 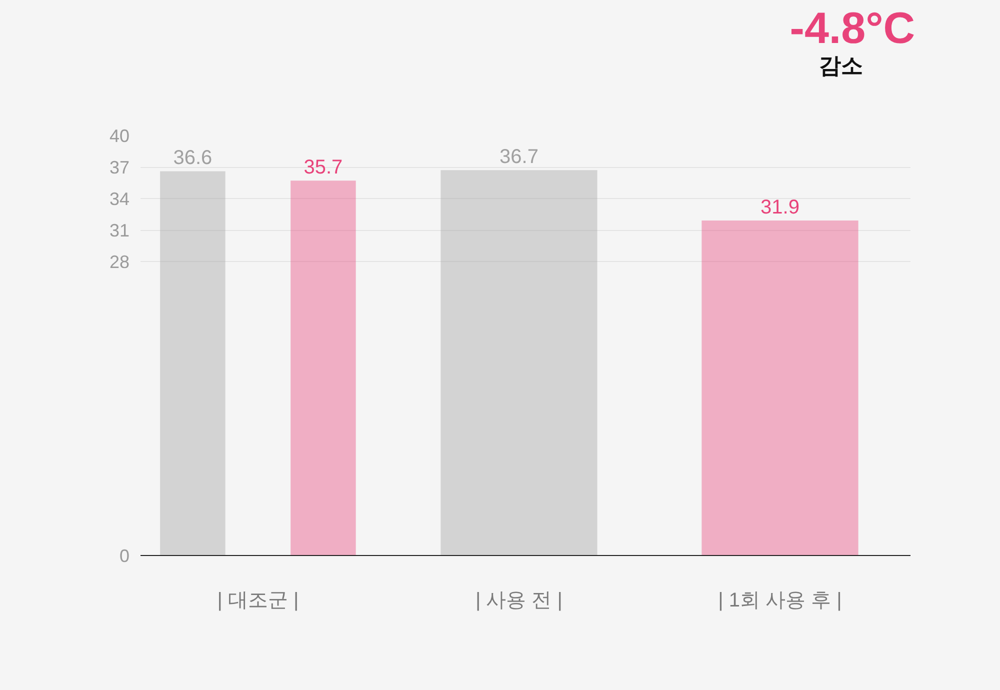 I want to click on y-tick-label: 34, so click(x=119, y=199).